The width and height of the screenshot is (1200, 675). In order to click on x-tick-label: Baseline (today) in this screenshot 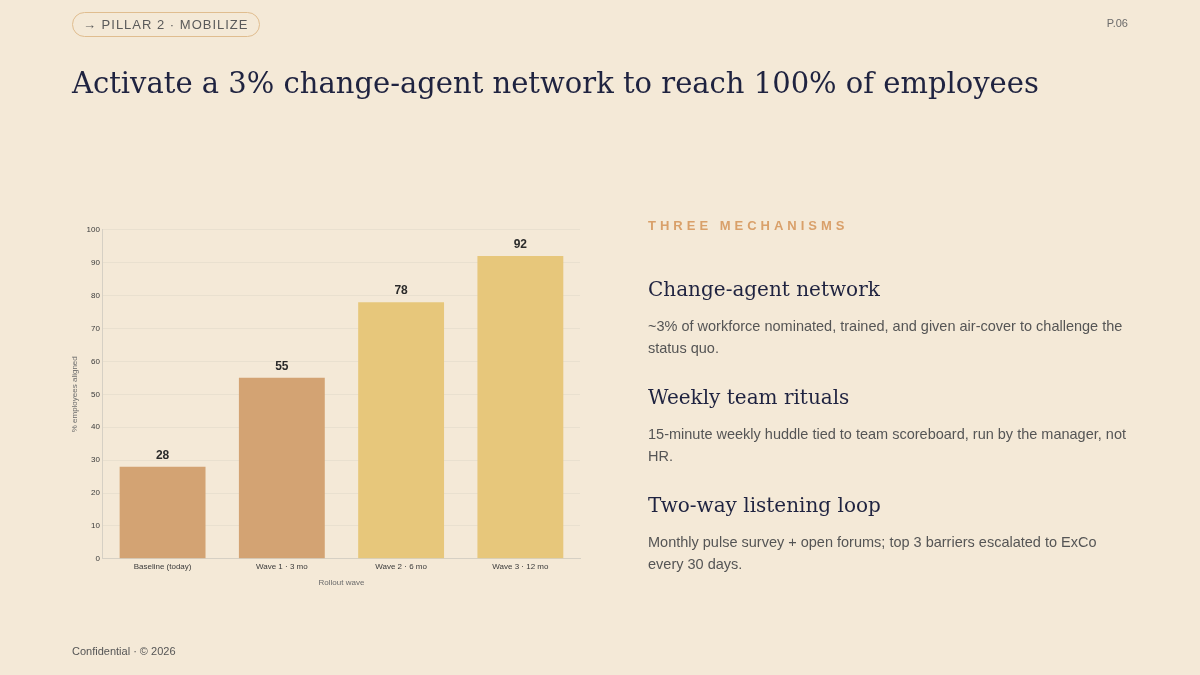, I will do `click(162, 566)`.